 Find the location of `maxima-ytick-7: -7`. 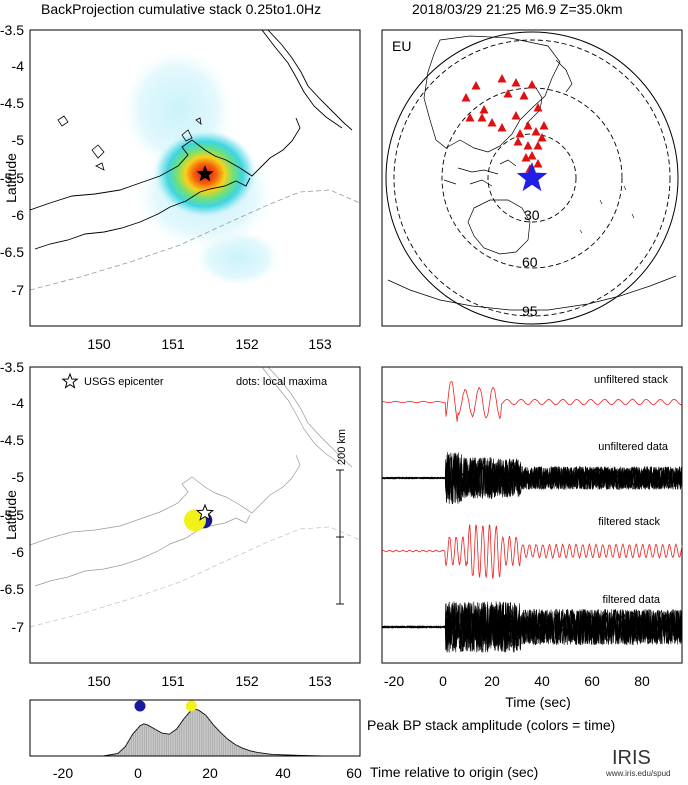

maxima-ytick-7: -7 is located at coordinates (18, 627).